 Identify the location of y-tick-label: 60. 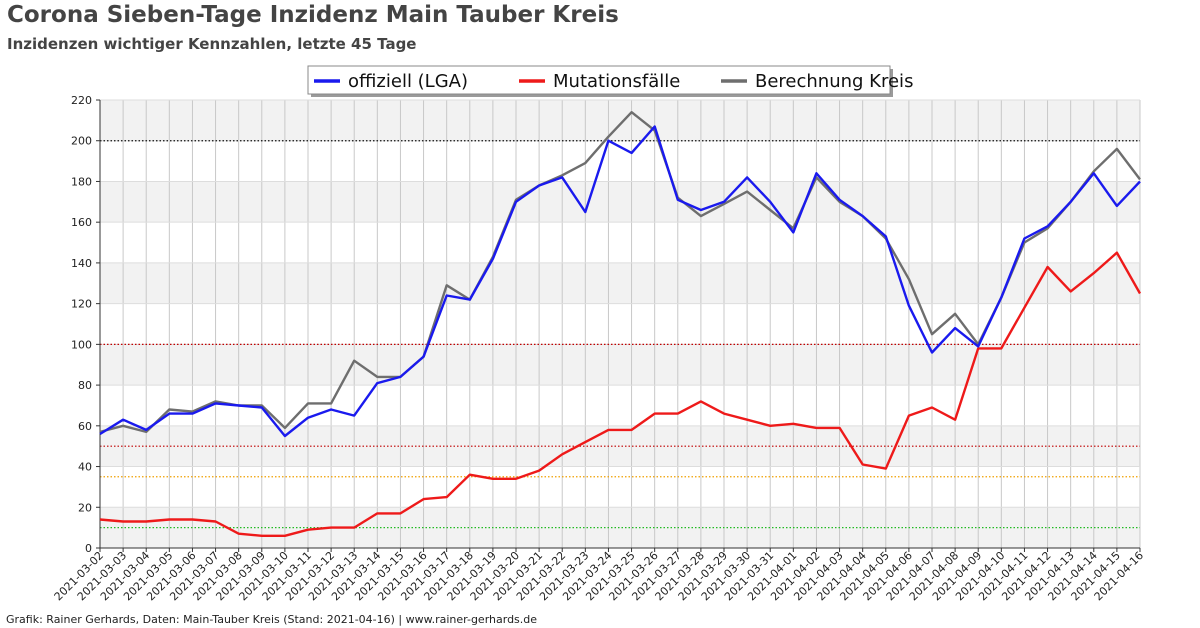
(85, 426).